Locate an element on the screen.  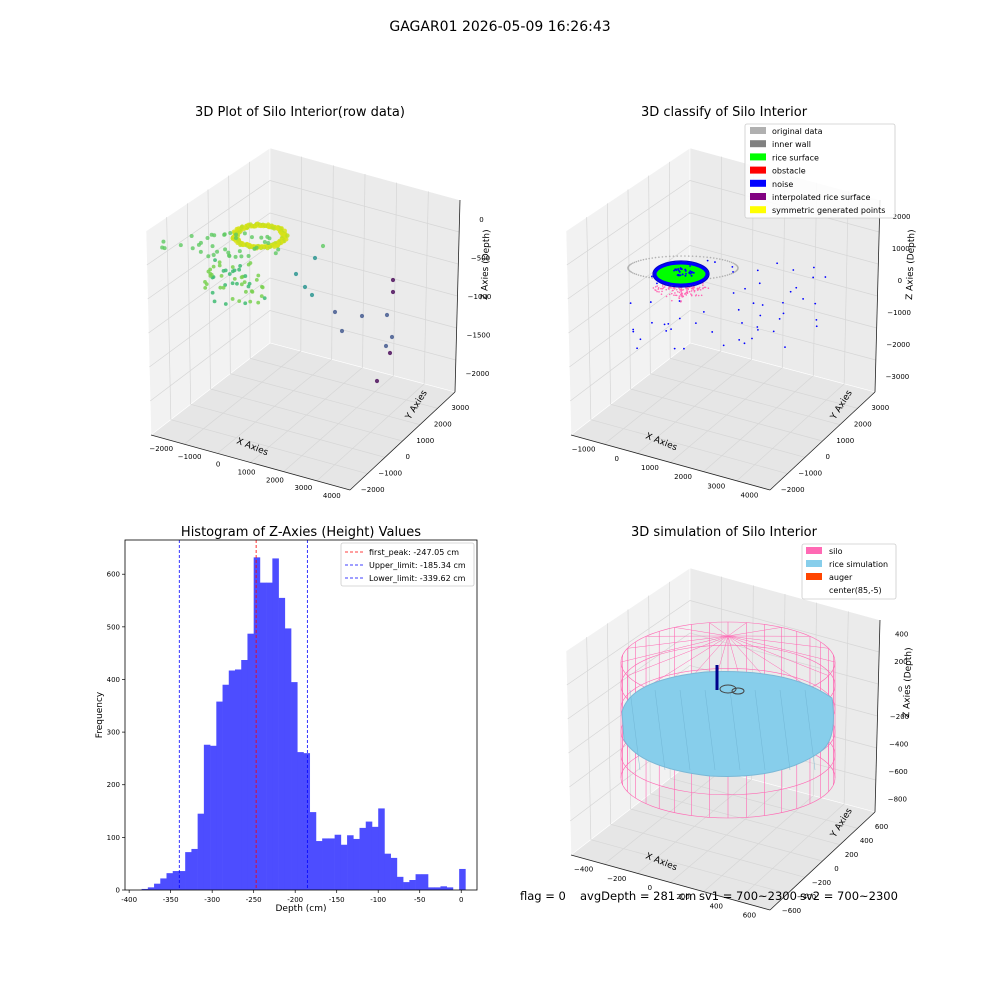
panel-raw-points is located at coordinates (278, 302).